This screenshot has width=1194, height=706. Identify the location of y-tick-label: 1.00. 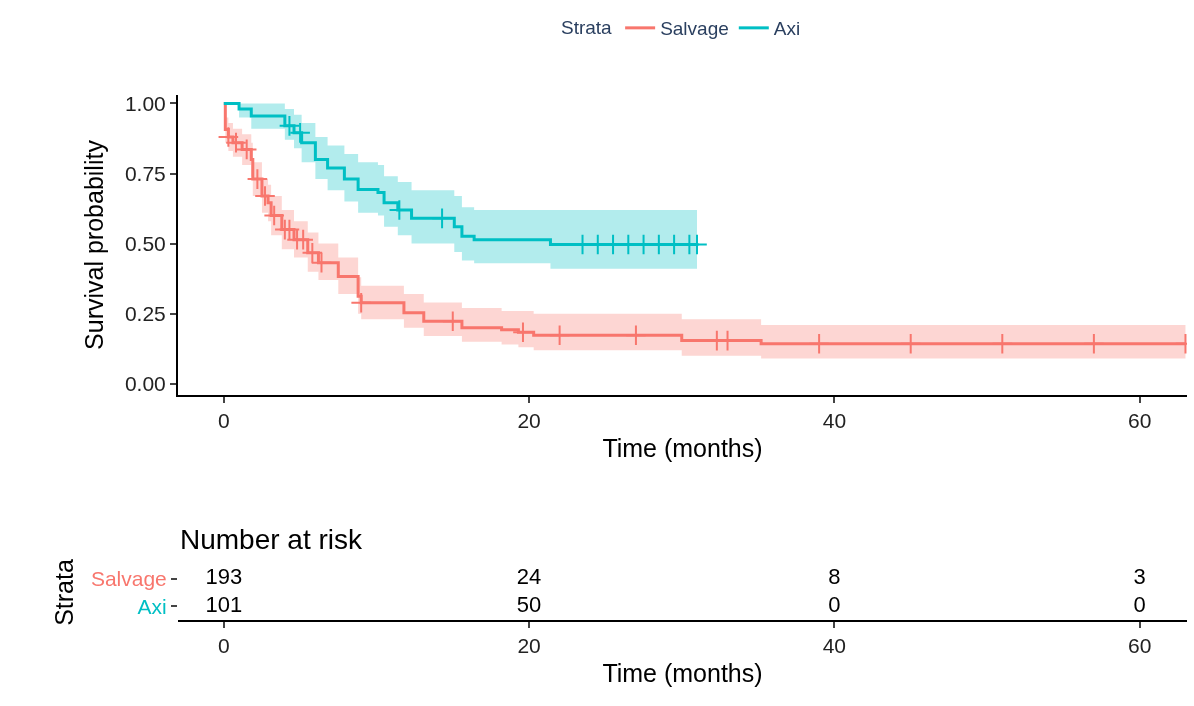
(145, 103).